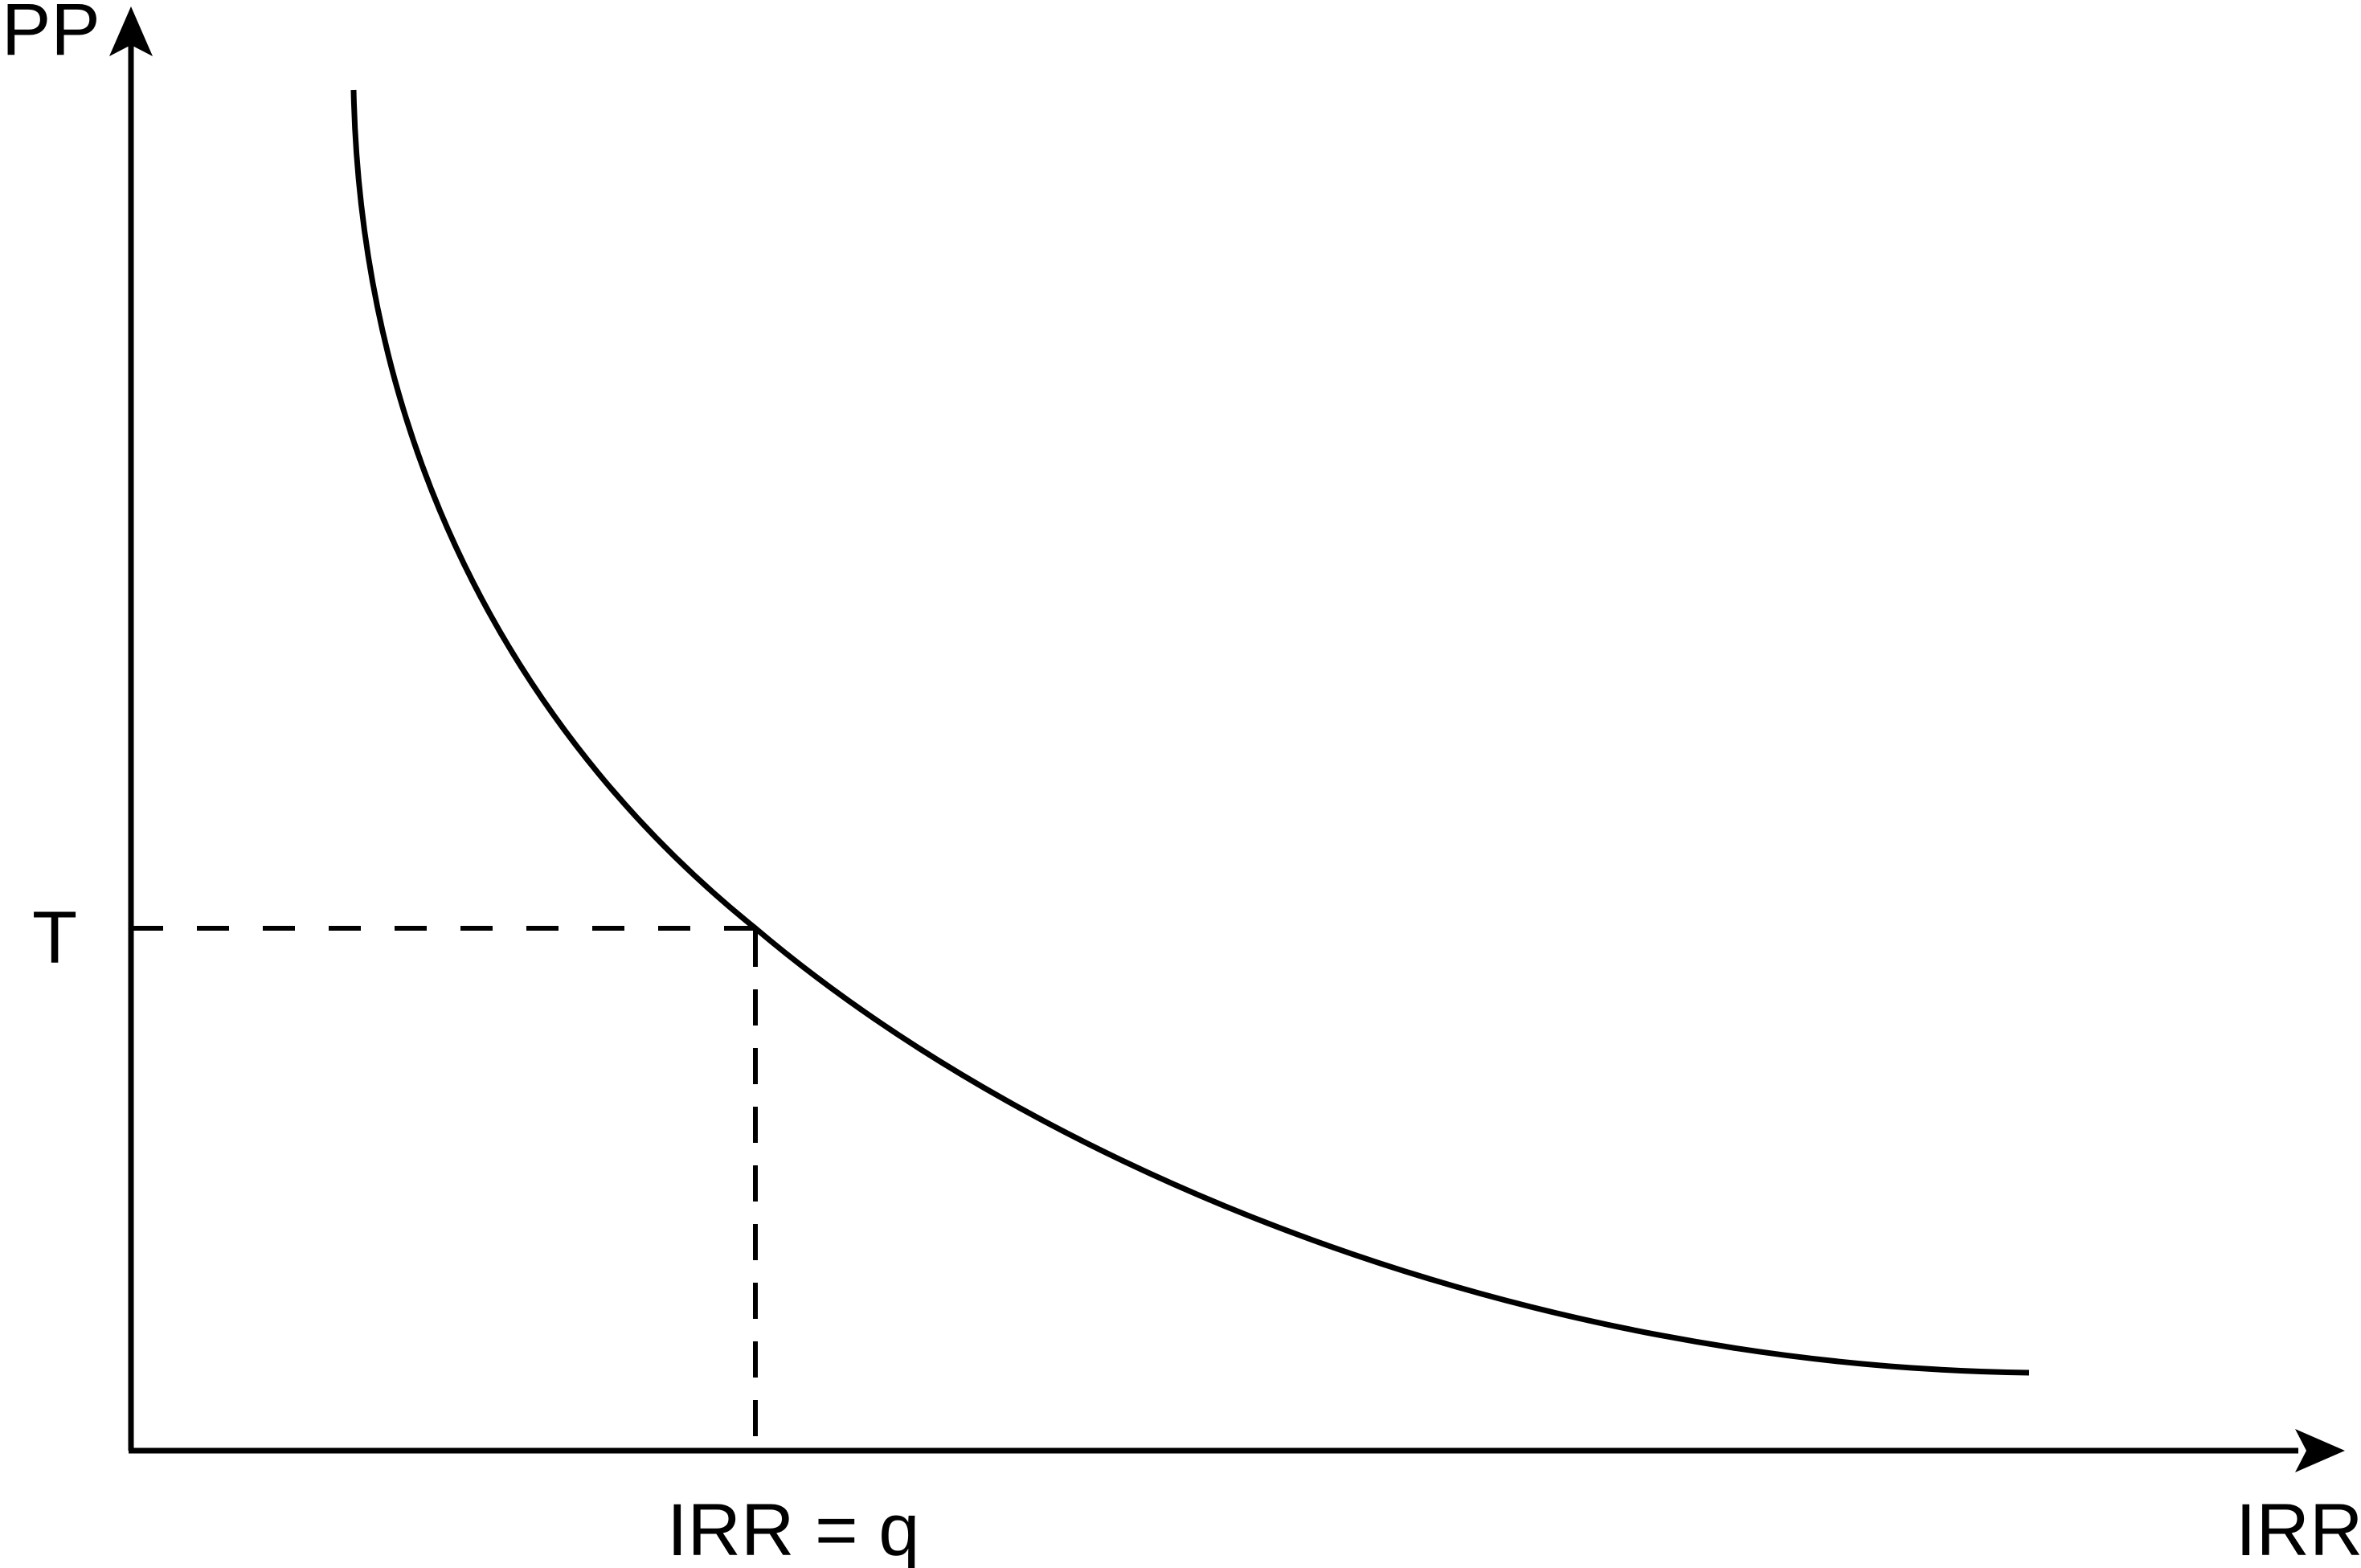  Describe the element at coordinates (2320, 1450) in the screenshot. I see `x-axis-arrowhead` at that location.